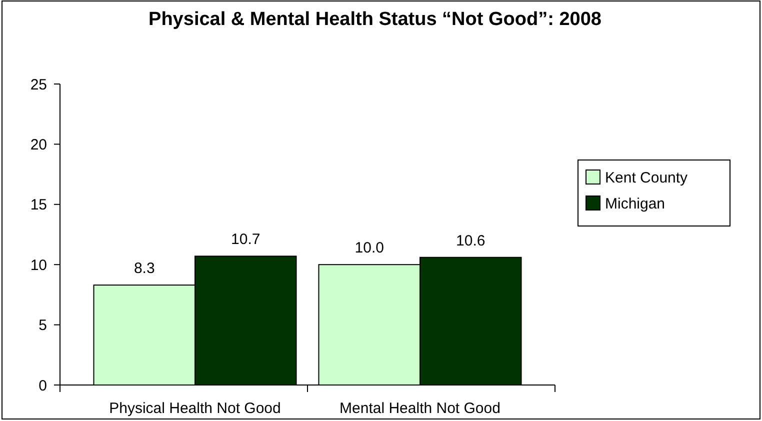 Image resolution: width=762 pixels, height=421 pixels. Describe the element at coordinates (144, 269) in the screenshot. I see `data-label: 8.3` at that location.